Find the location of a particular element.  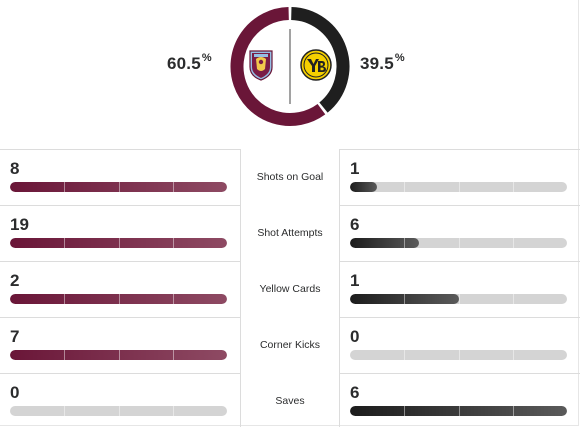

stat-row-yellow-cards: 2 Yellow Cards 1 is located at coordinates (290, 289).